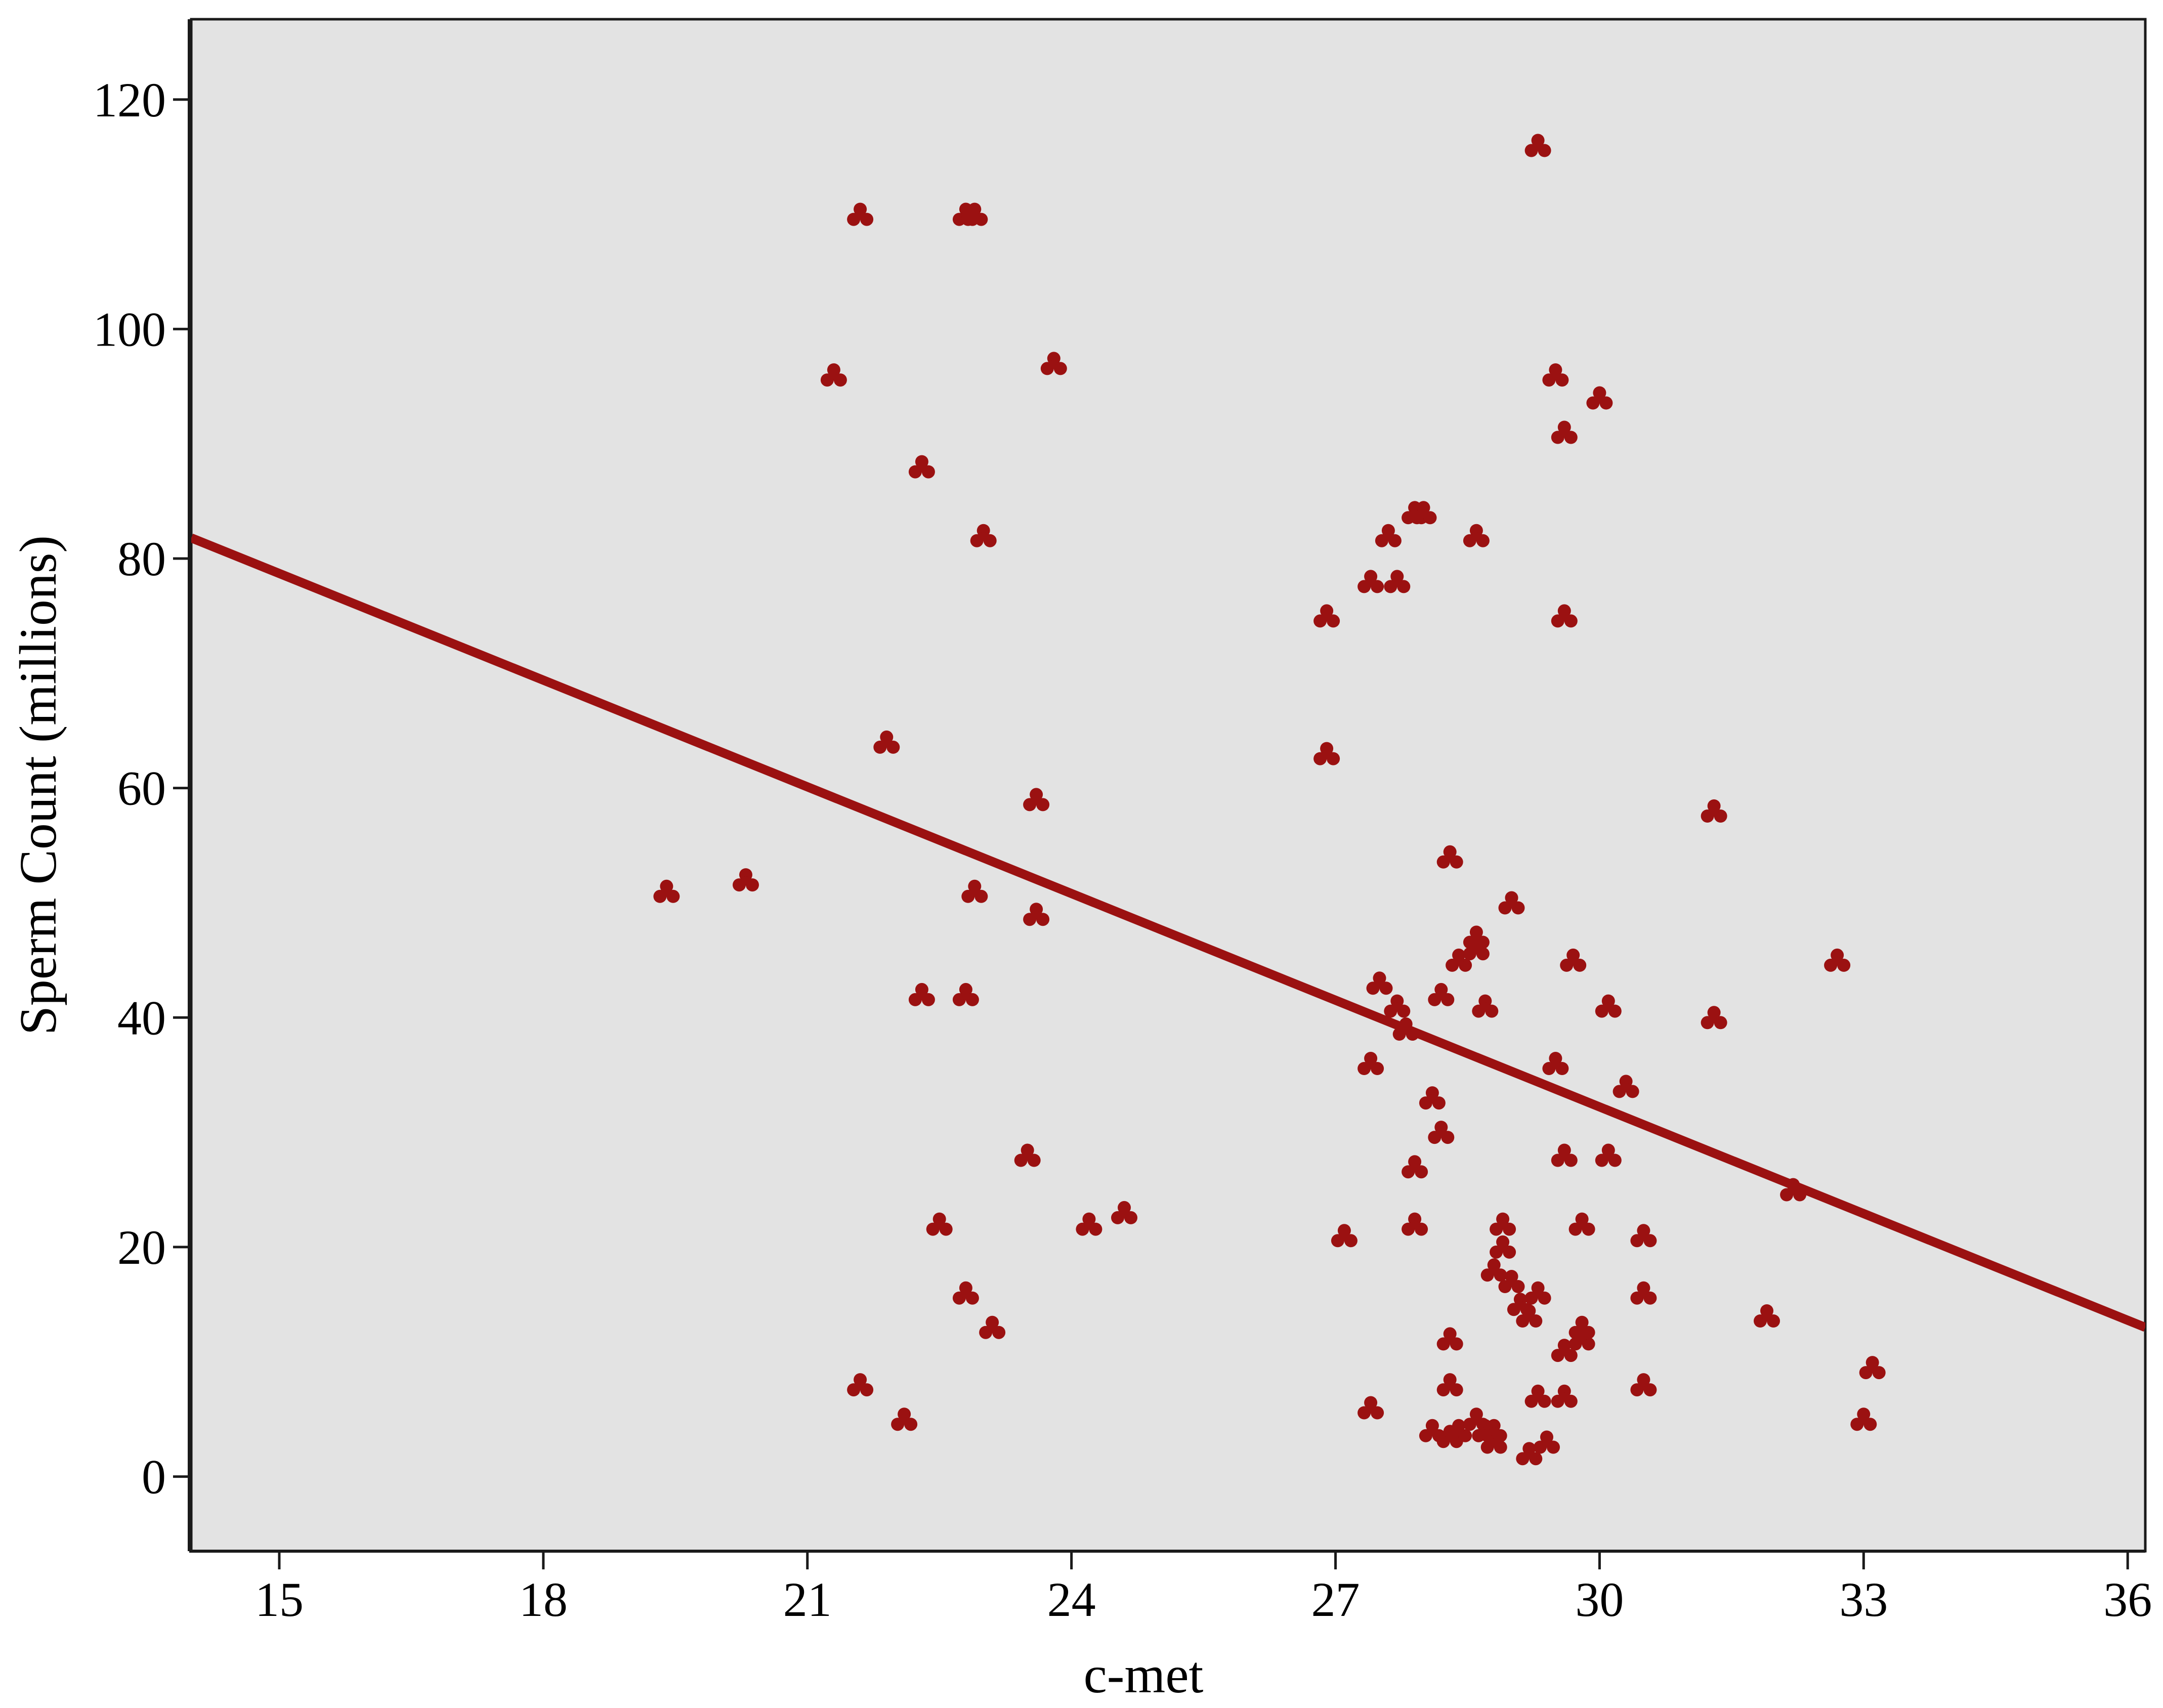 Image resolution: width=2163 pixels, height=1708 pixels. What do you see at coordinates (1071, 1599) in the screenshot?
I see `x-tick-label-24: 24` at bounding box center [1071, 1599].